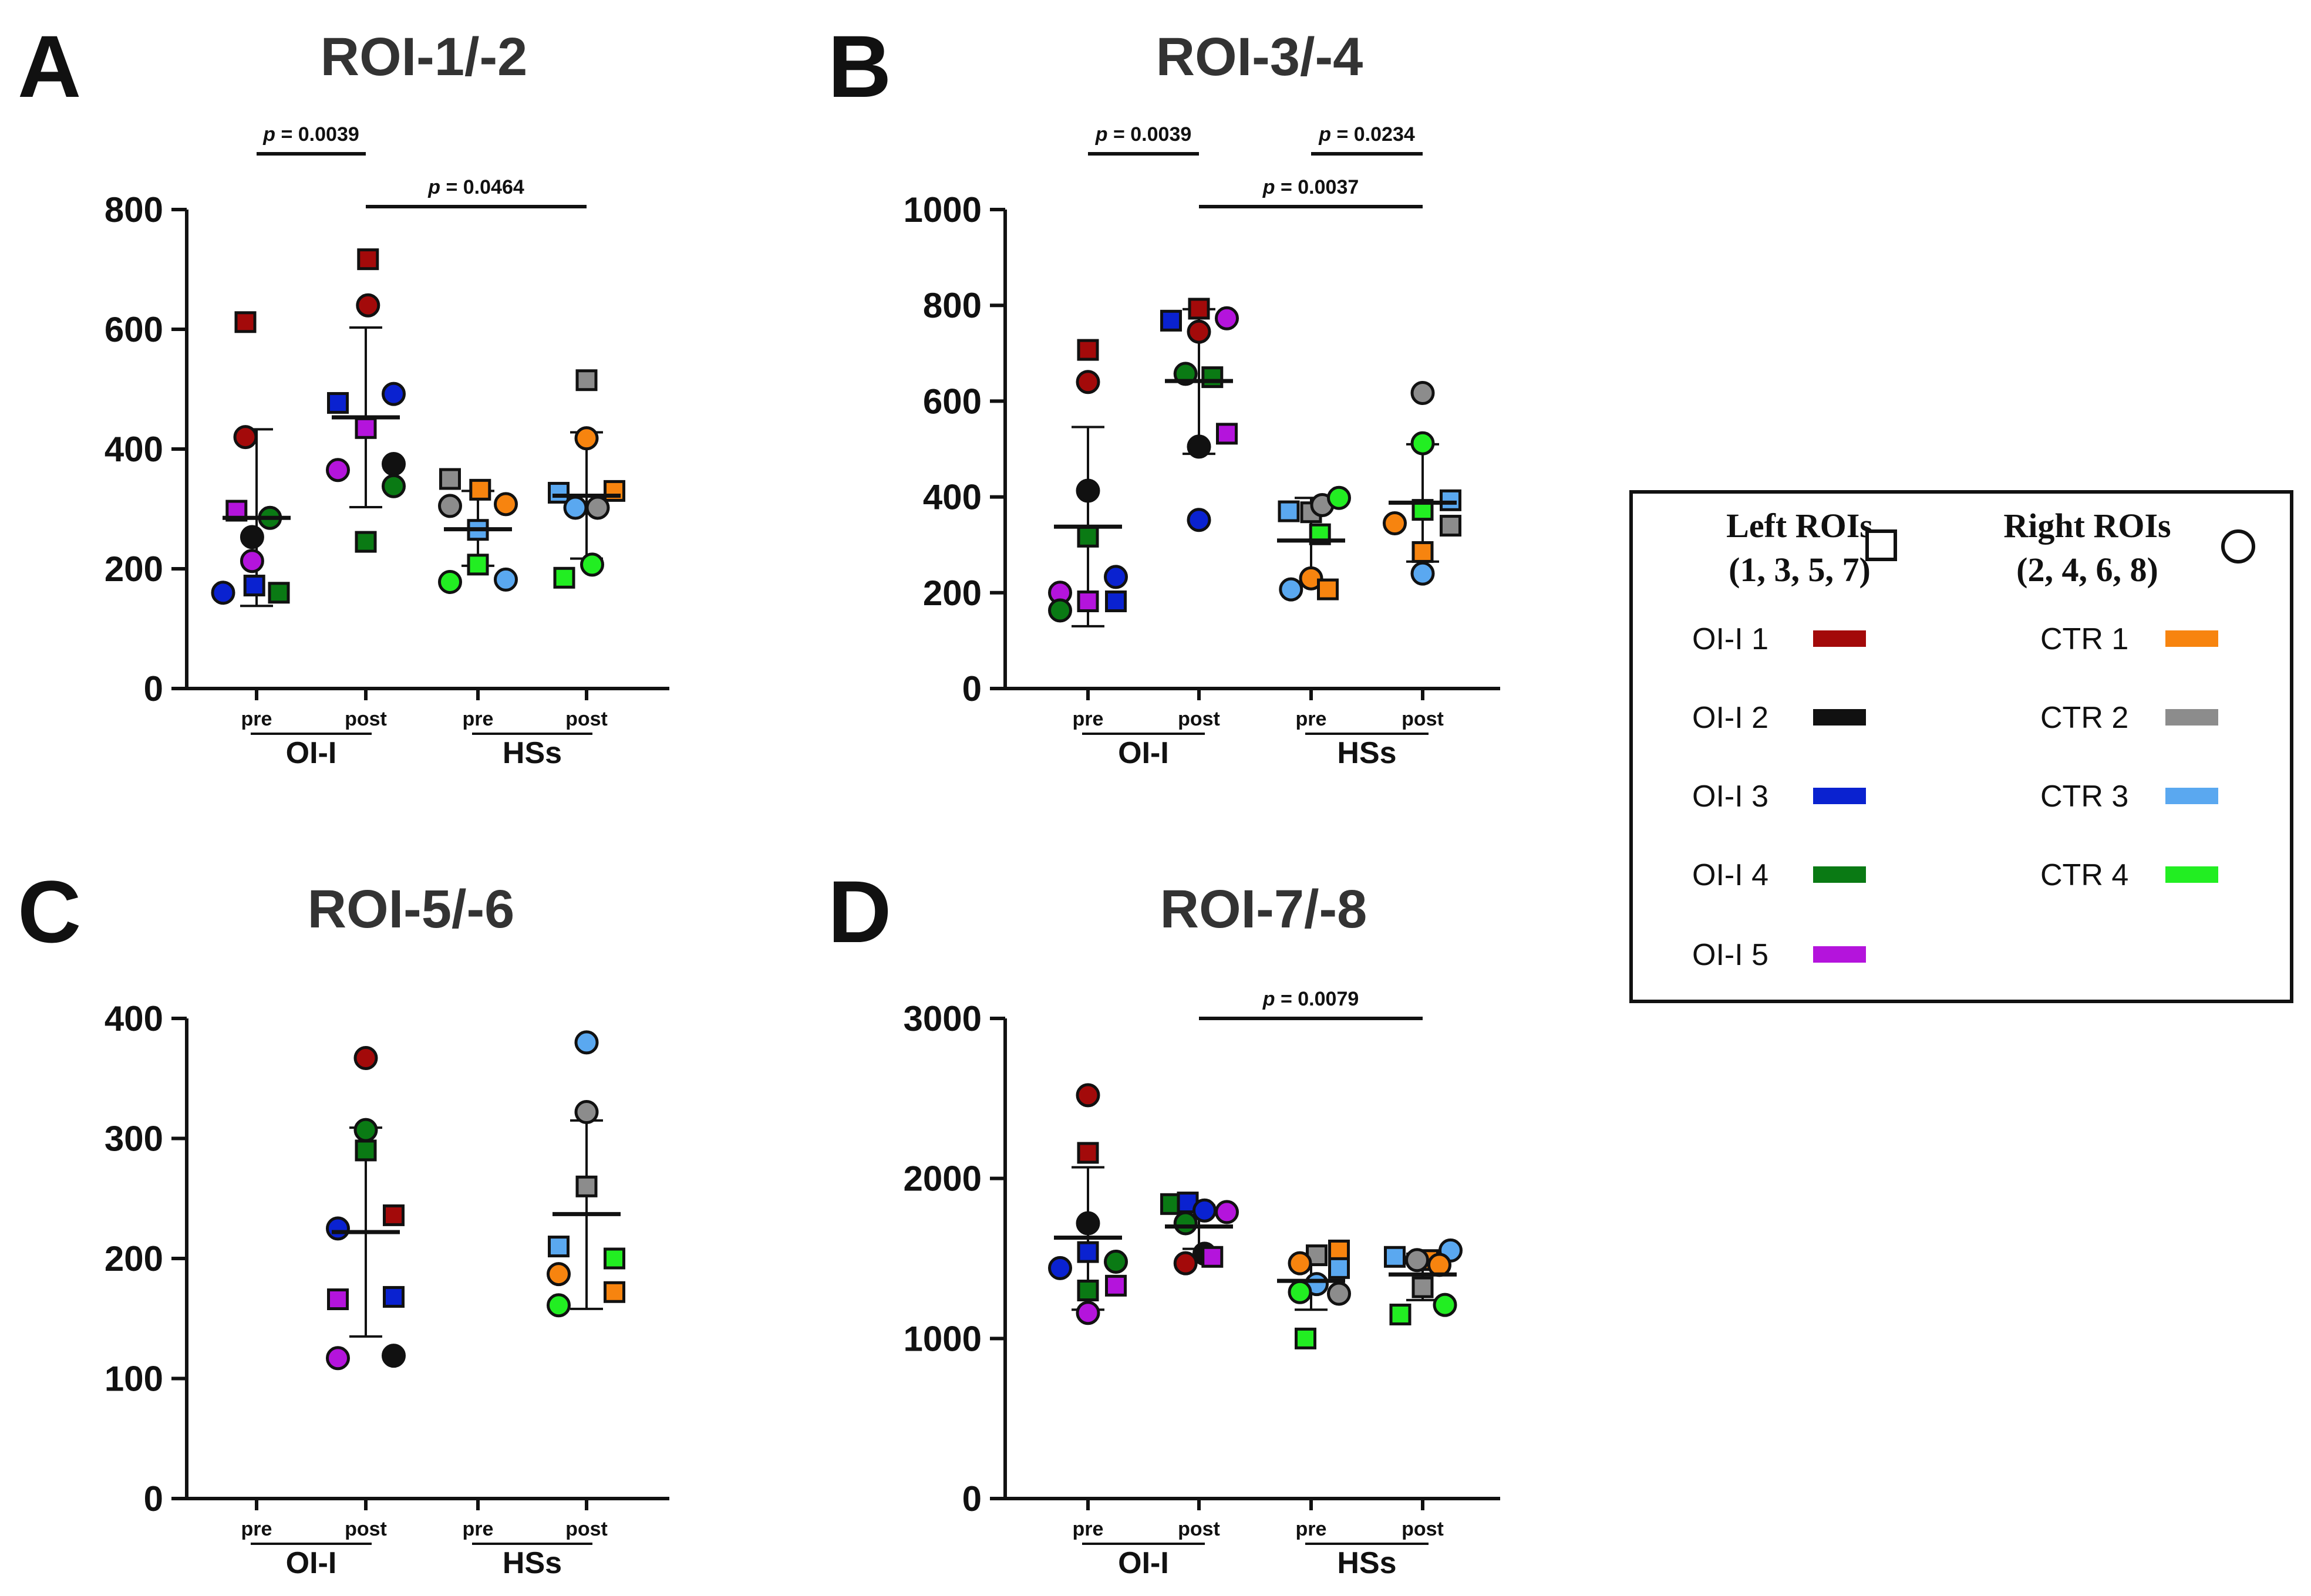 The width and height of the screenshot is (2311, 1596). I want to click on legend-left-subheader: (1, 3, 5, 7), so click(1800, 570).